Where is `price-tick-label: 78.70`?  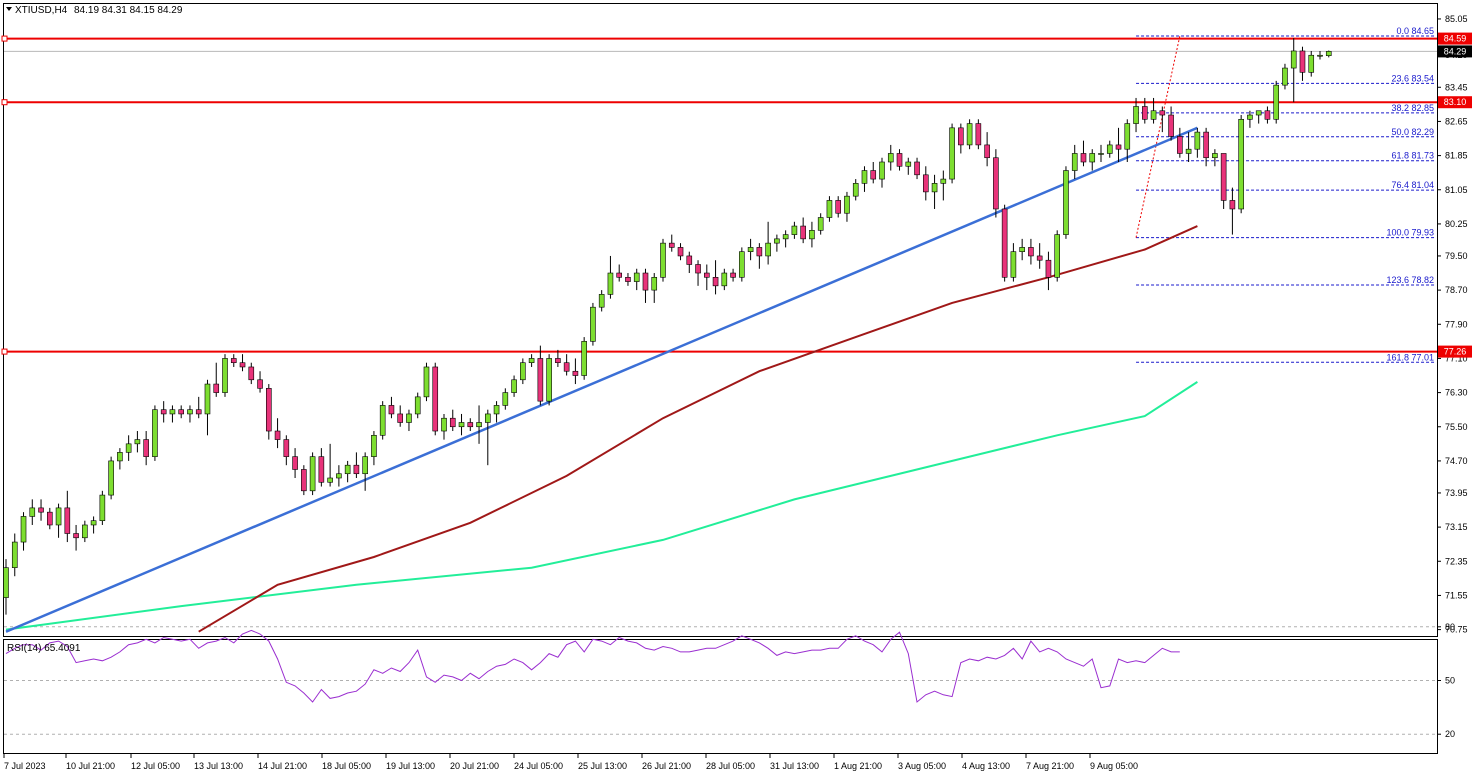
price-tick-label: 78.70 is located at coordinates (1456, 290).